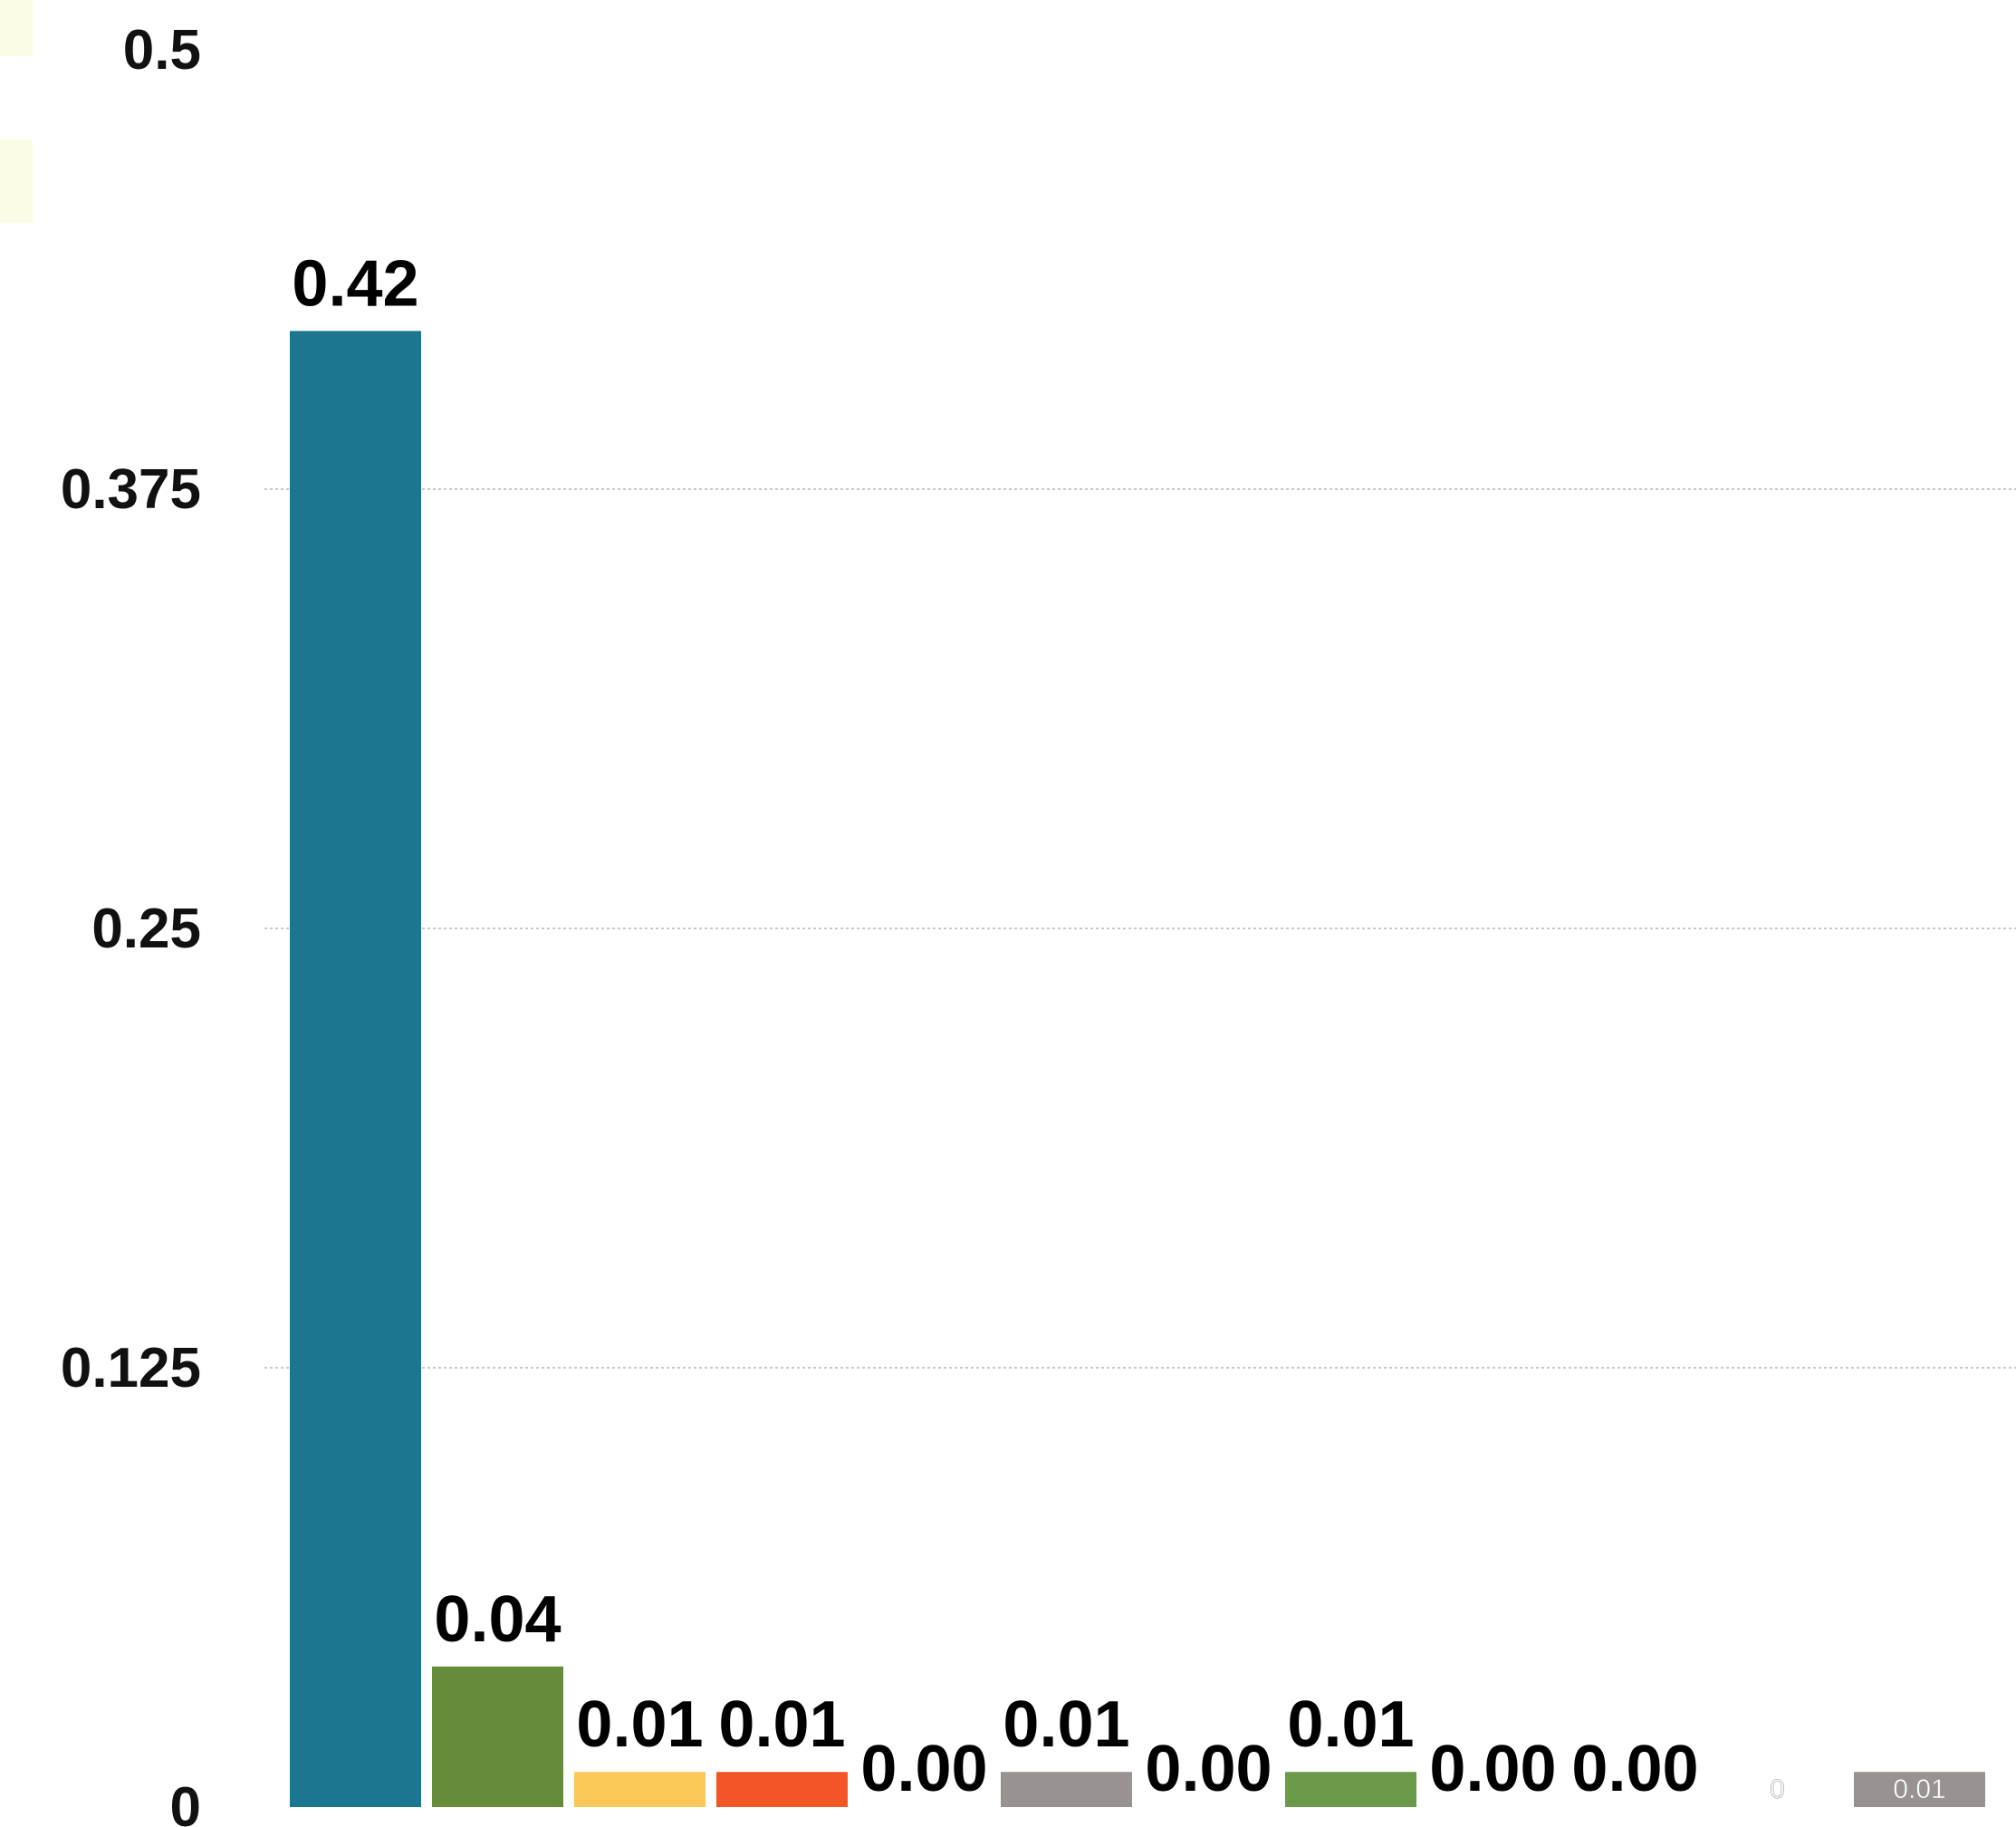  I want to click on y-tick-label: 0.125, so click(131, 1368).